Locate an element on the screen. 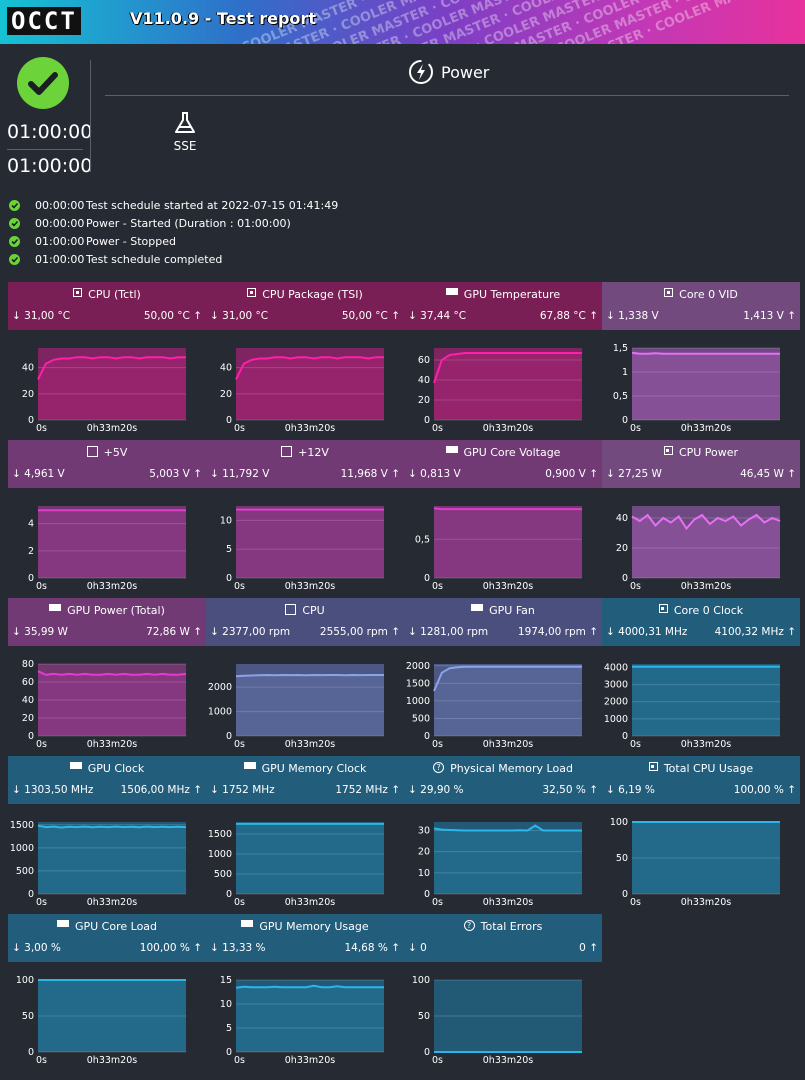 The height and width of the screenshot is (1080, 805). sensor-header: Total CPU Usage is located at coordinates (701, 780).